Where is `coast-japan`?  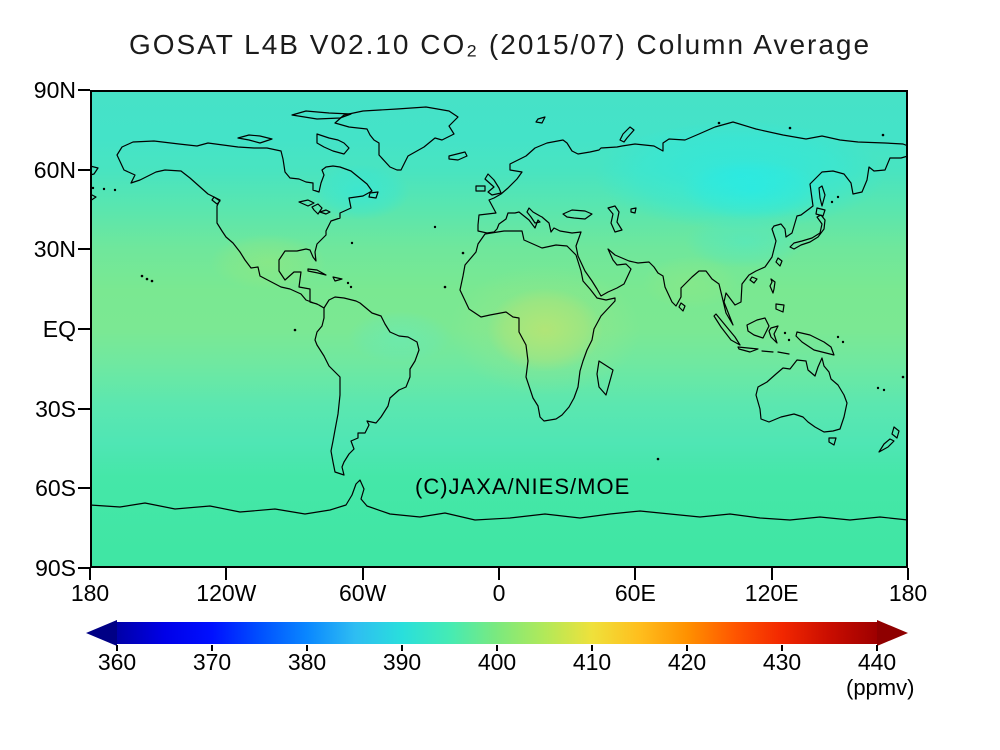
coast-japan is located at coordinates (807, 228).